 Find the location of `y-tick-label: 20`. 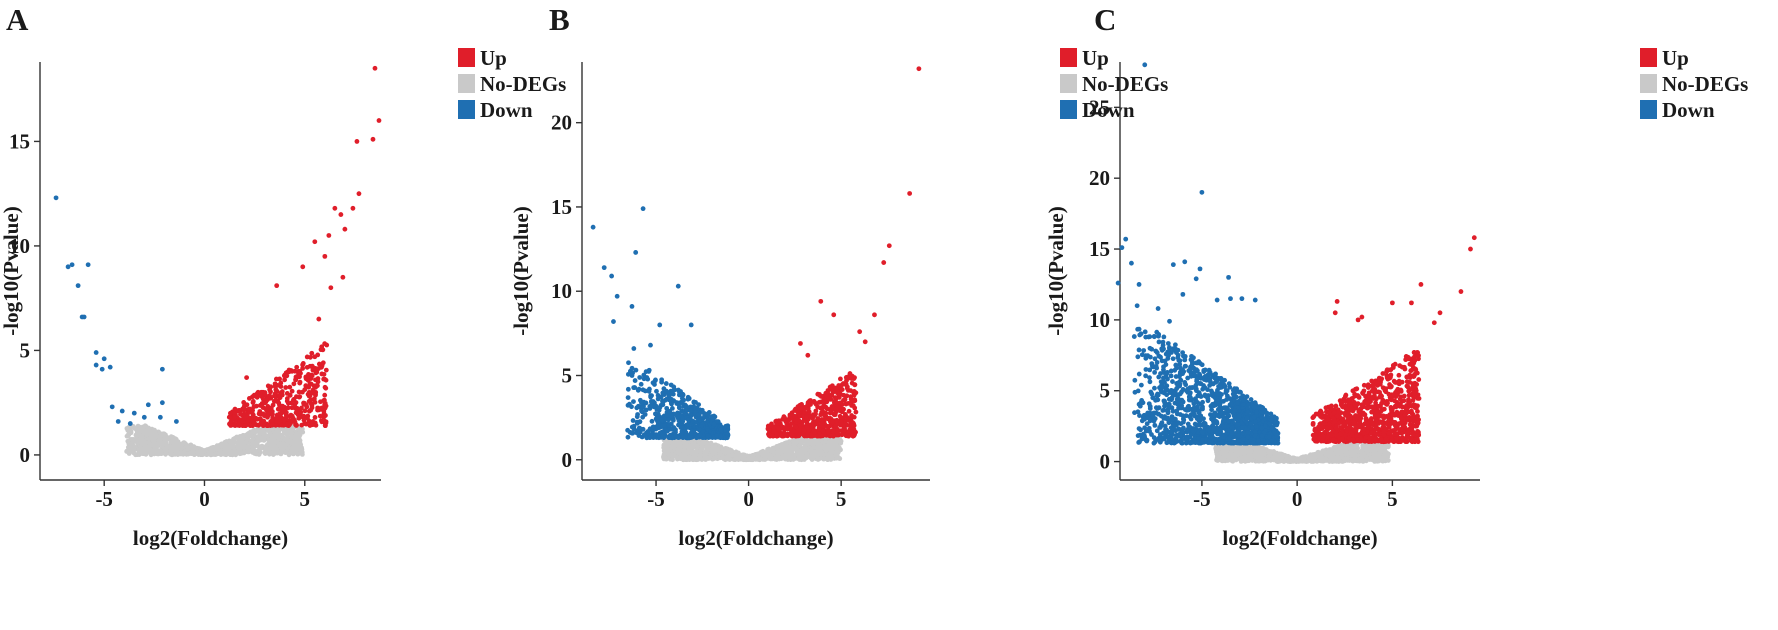

y-tick-label: 20 is located at coordinates (1099, 178).